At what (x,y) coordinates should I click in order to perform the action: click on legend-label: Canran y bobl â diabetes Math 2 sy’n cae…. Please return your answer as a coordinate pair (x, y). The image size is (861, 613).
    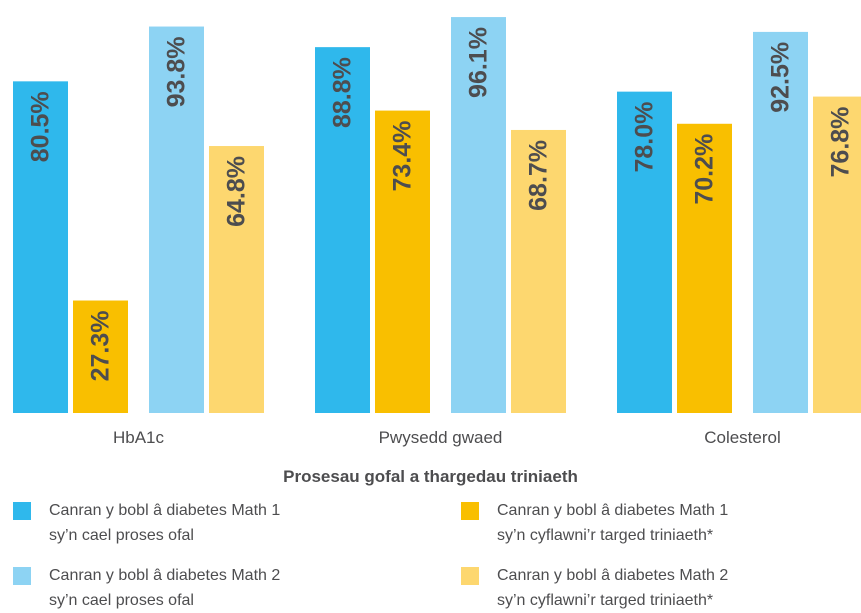
    Looking at the image, I should click on (165, 588).